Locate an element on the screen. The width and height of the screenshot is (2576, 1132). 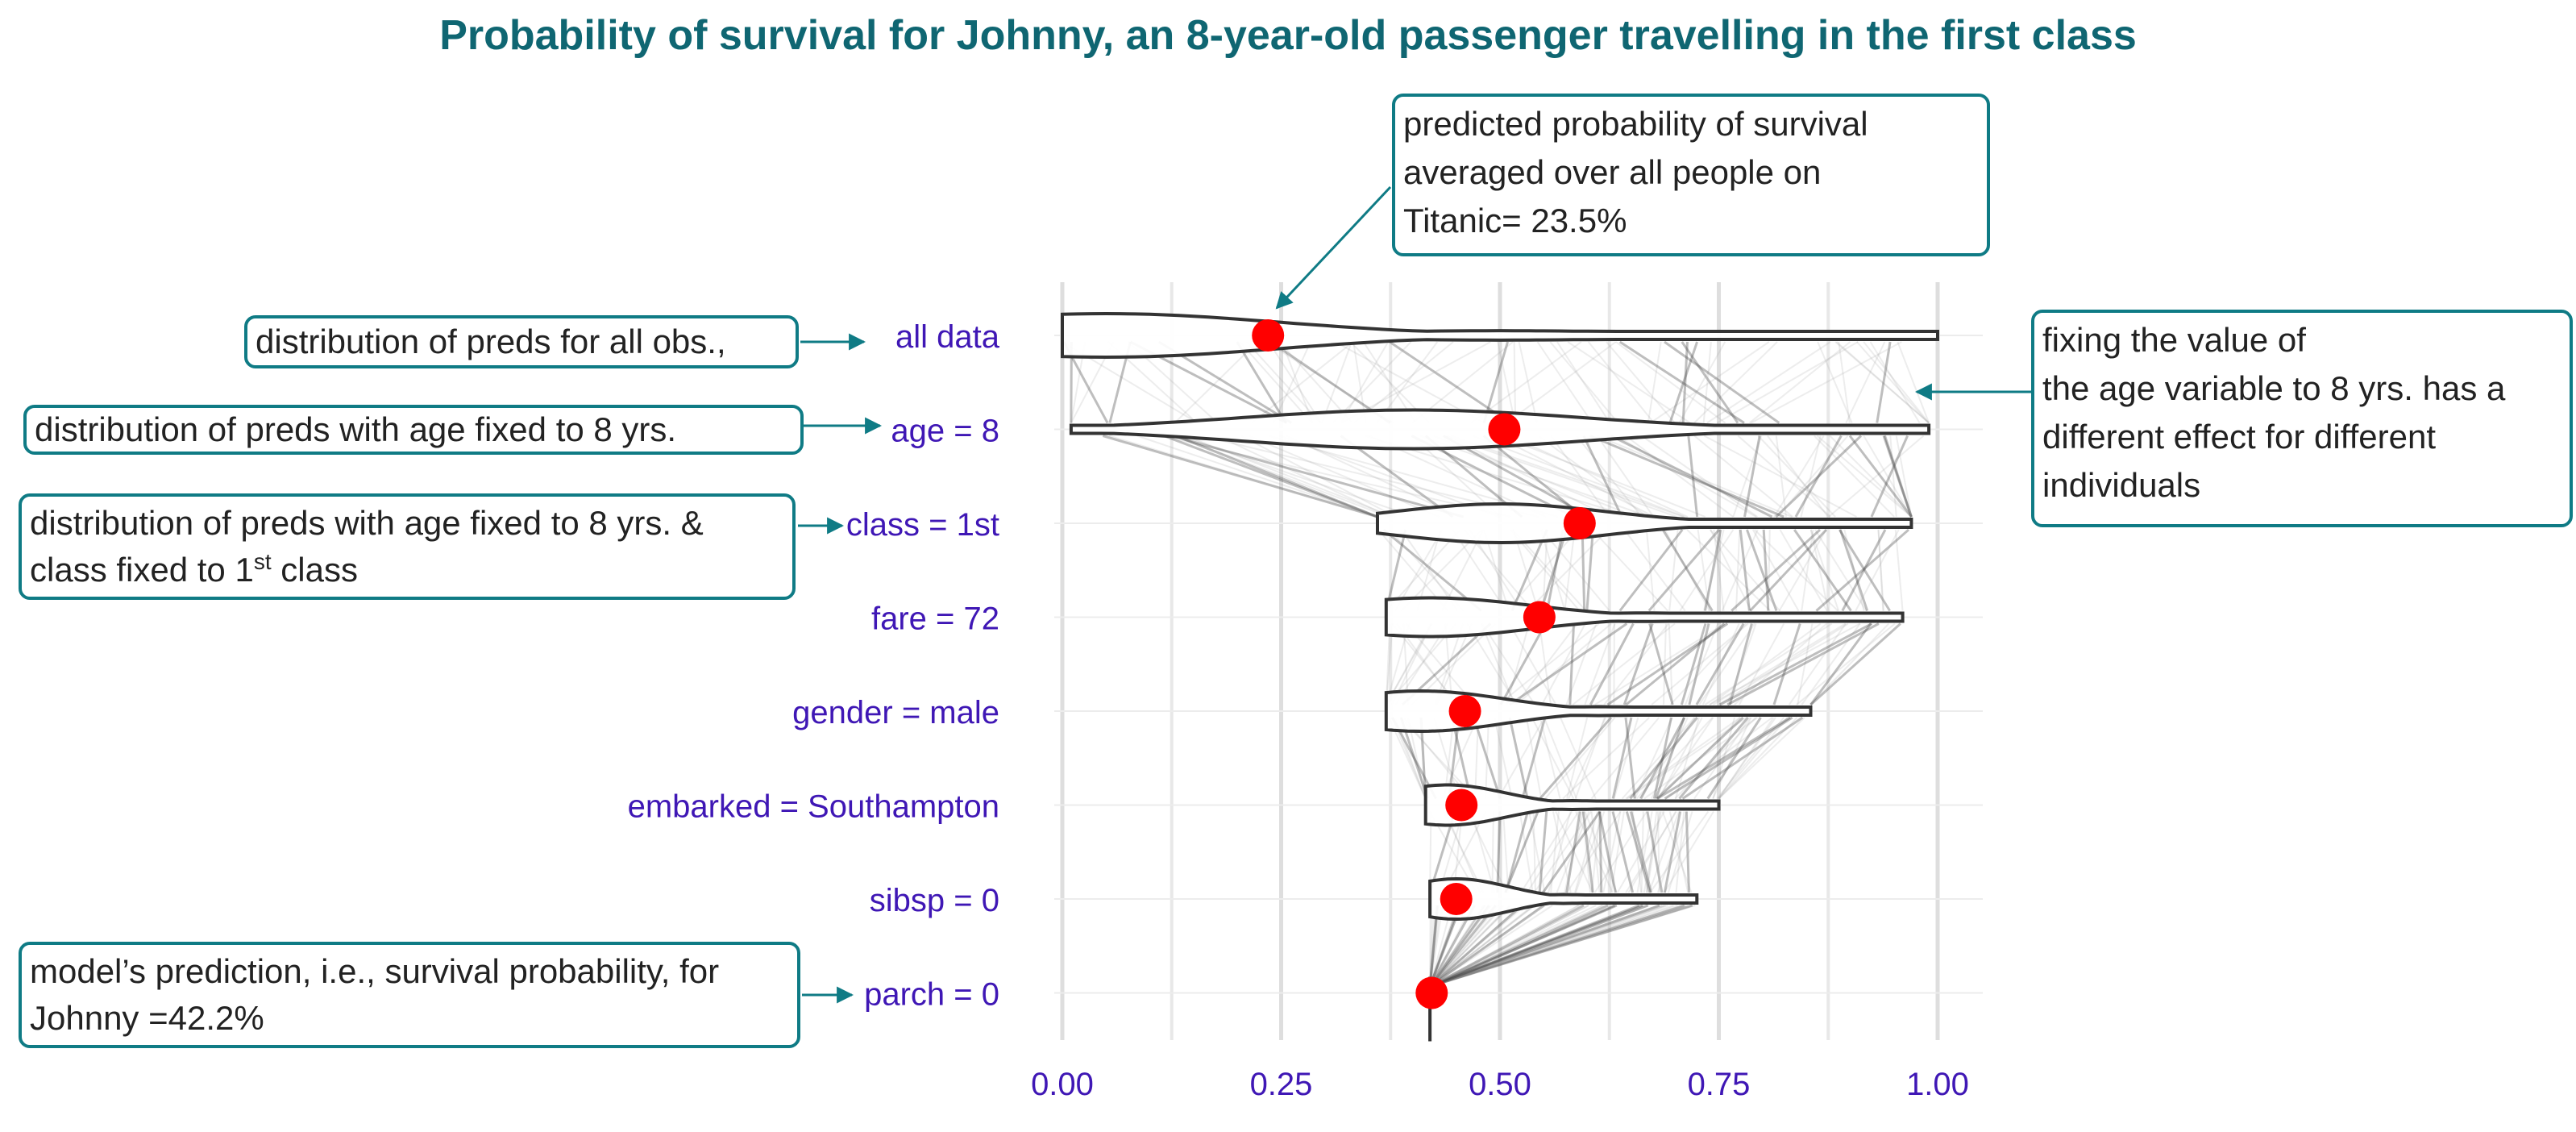
callout-mean-line-3: Titanic= 23.5% is located at coordinates (1515, 220).